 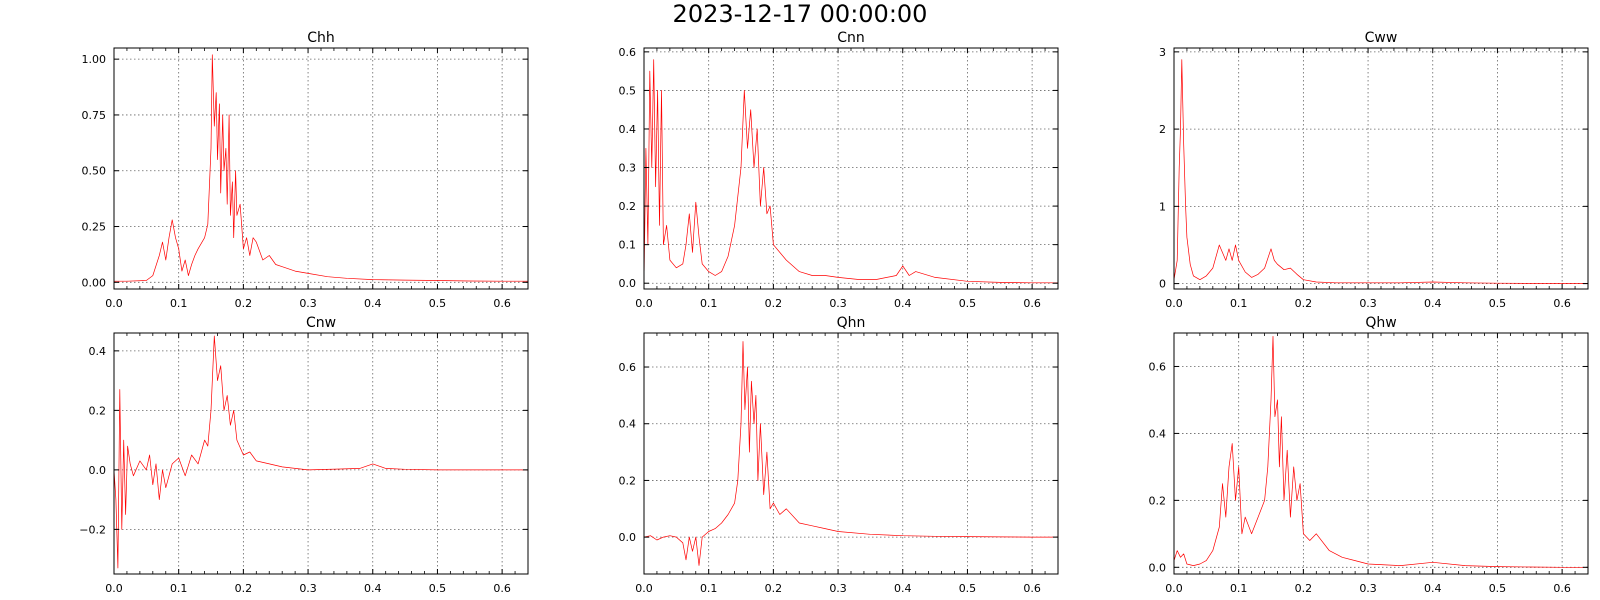 I want to click on qhn-xtick-label: 0.6, so click(x=1032, y=588).